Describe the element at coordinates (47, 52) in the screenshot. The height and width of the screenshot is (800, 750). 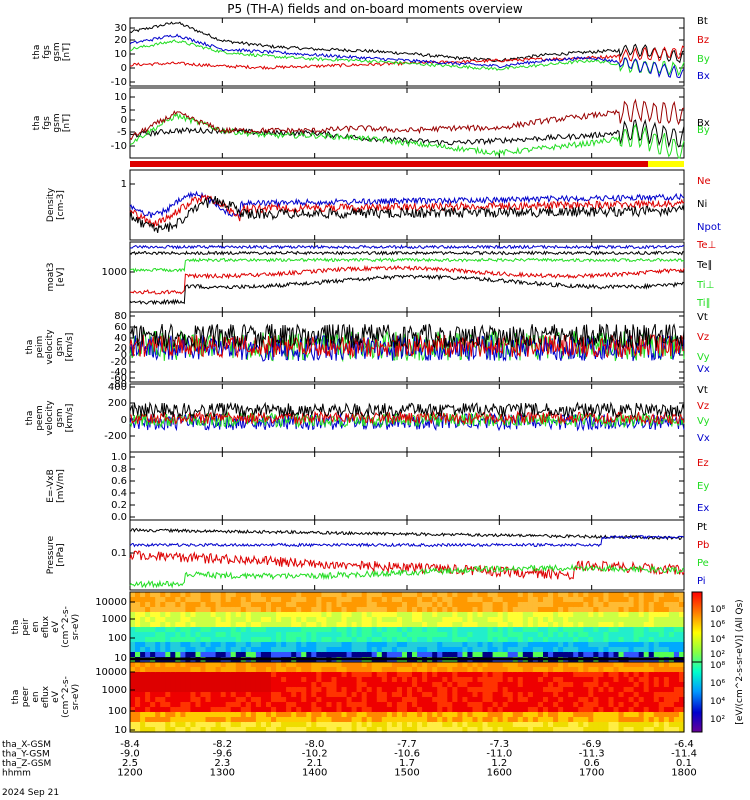
I see `y-axis-label: fgs` at that location.